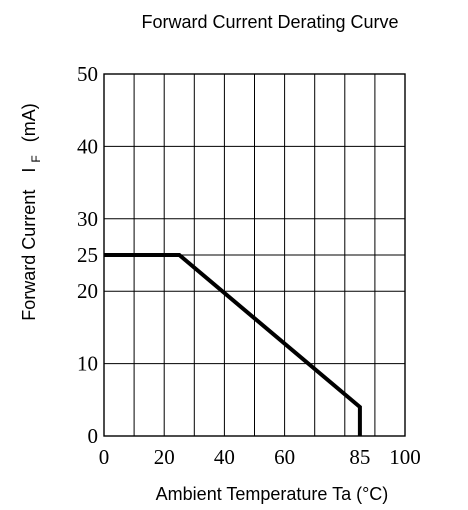  Describe the element at coordinates (29, 255) in the screenshot. I see `y-axis-label-main: Forward Current` at that location.